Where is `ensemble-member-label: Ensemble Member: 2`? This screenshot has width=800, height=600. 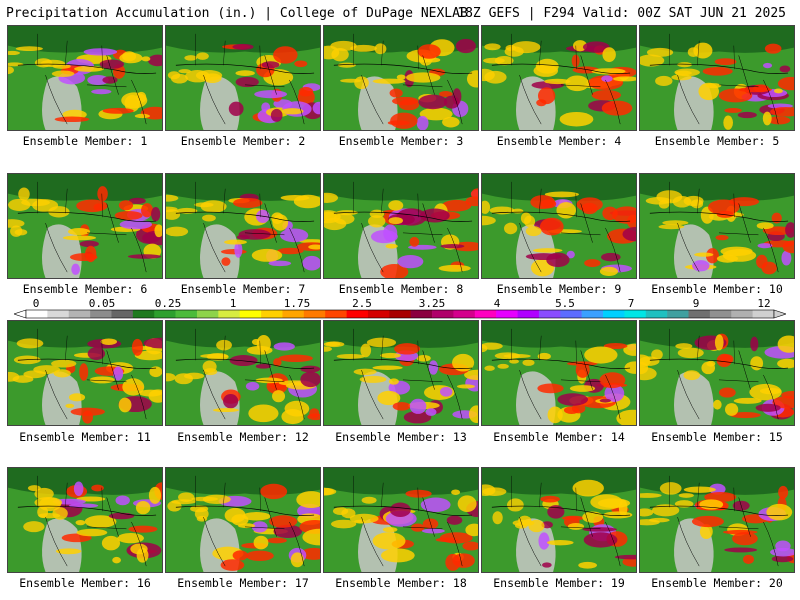
ensemble-member-label: Ensemble Member: 2 is located at coordinates (243, 141).